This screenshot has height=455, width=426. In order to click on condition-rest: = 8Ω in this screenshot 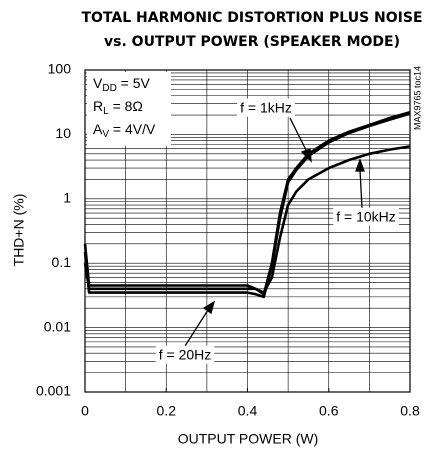, I will do `click(126, 106)`.